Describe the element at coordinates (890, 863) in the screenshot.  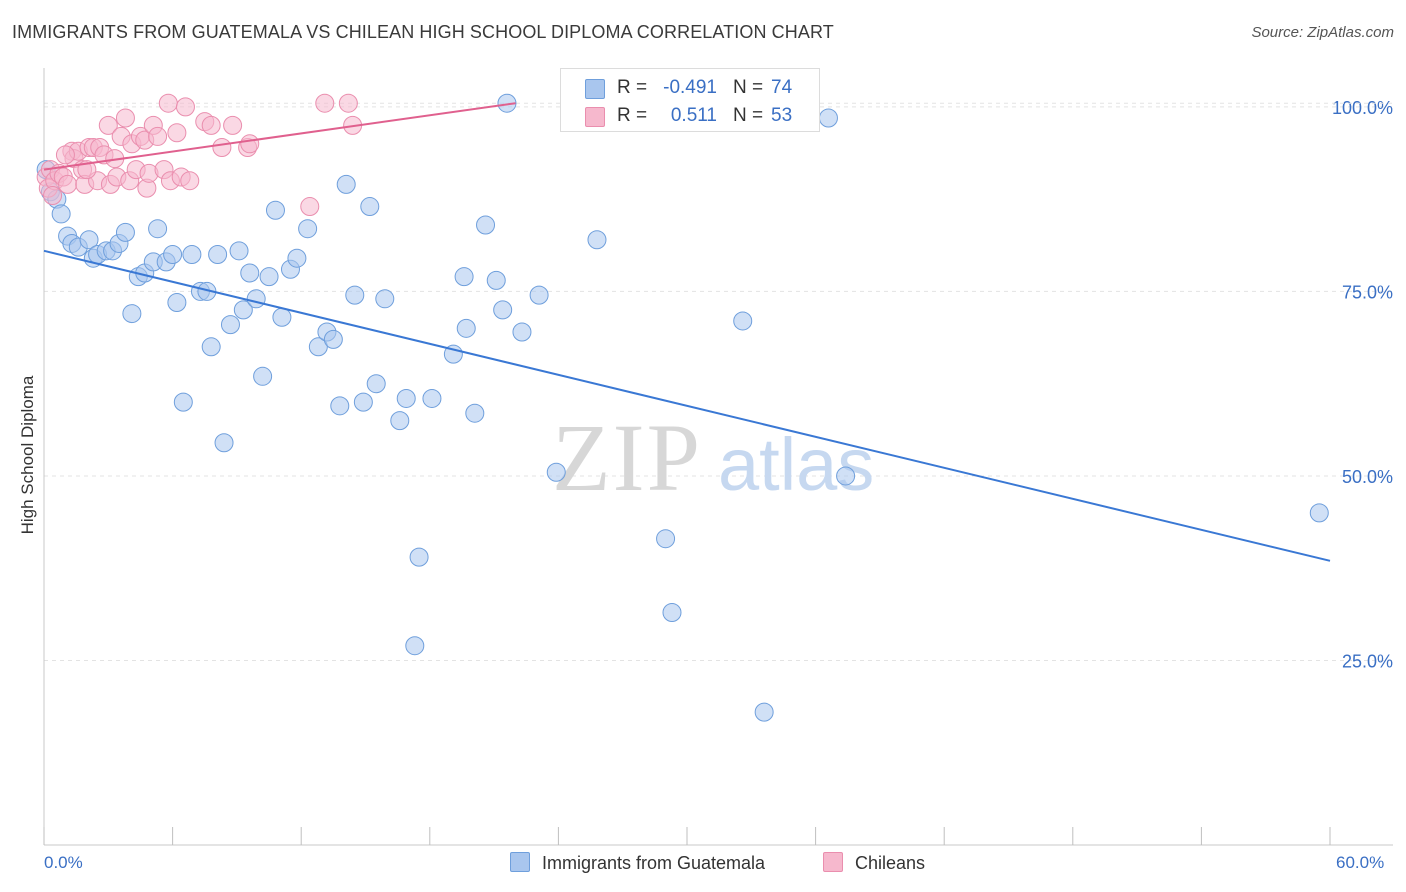
I see `series-label-chileans: Chileans` at that location.